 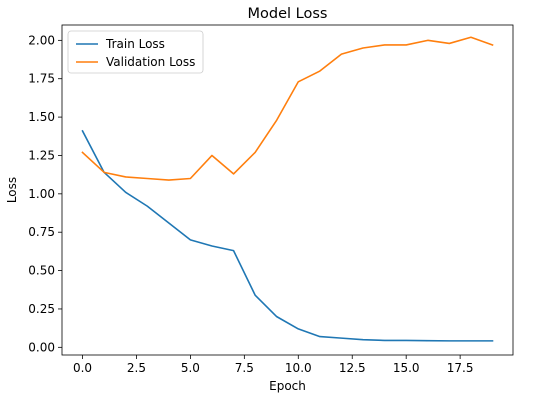 I want to click on y-tick-label: 1.00, so click(x=41, y=194).